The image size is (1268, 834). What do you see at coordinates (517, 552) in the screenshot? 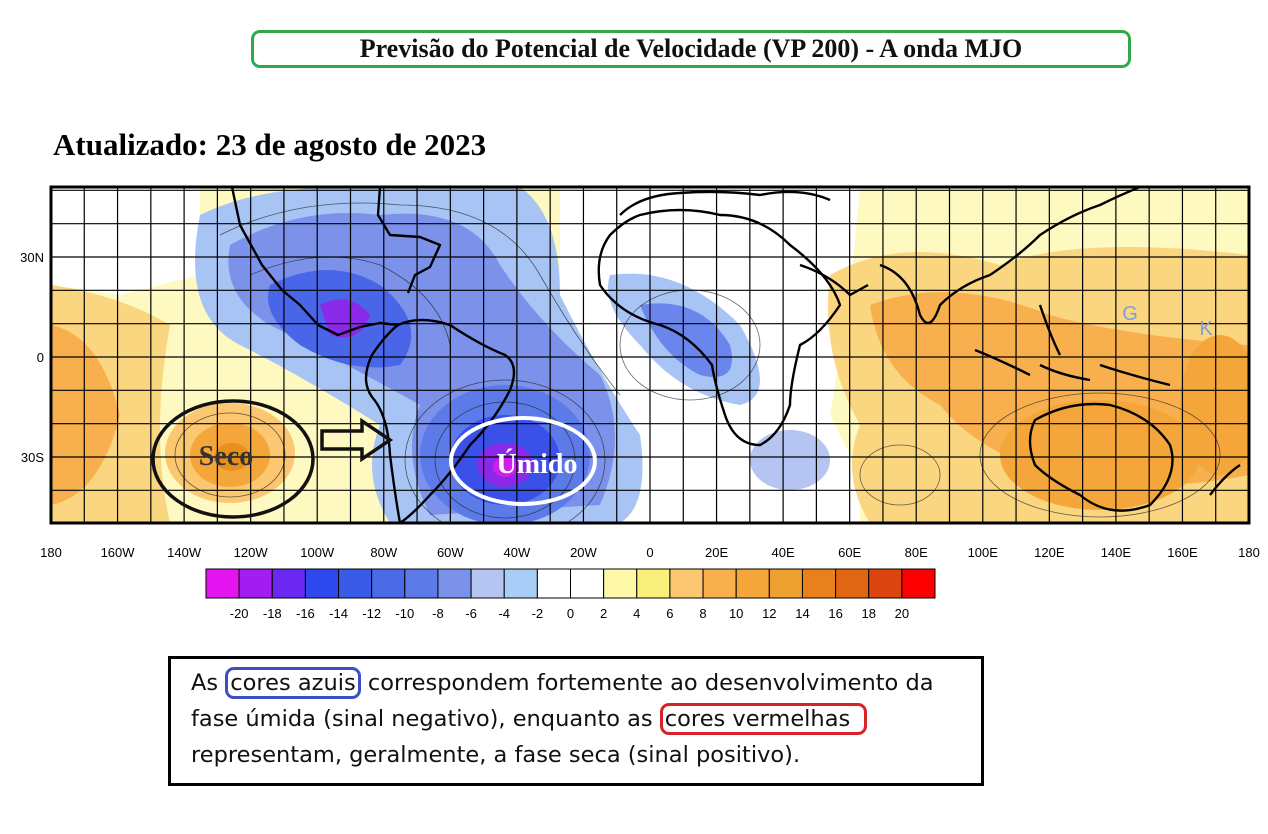
I see `longitude-label: 40W` at bounding box center [517, 552].